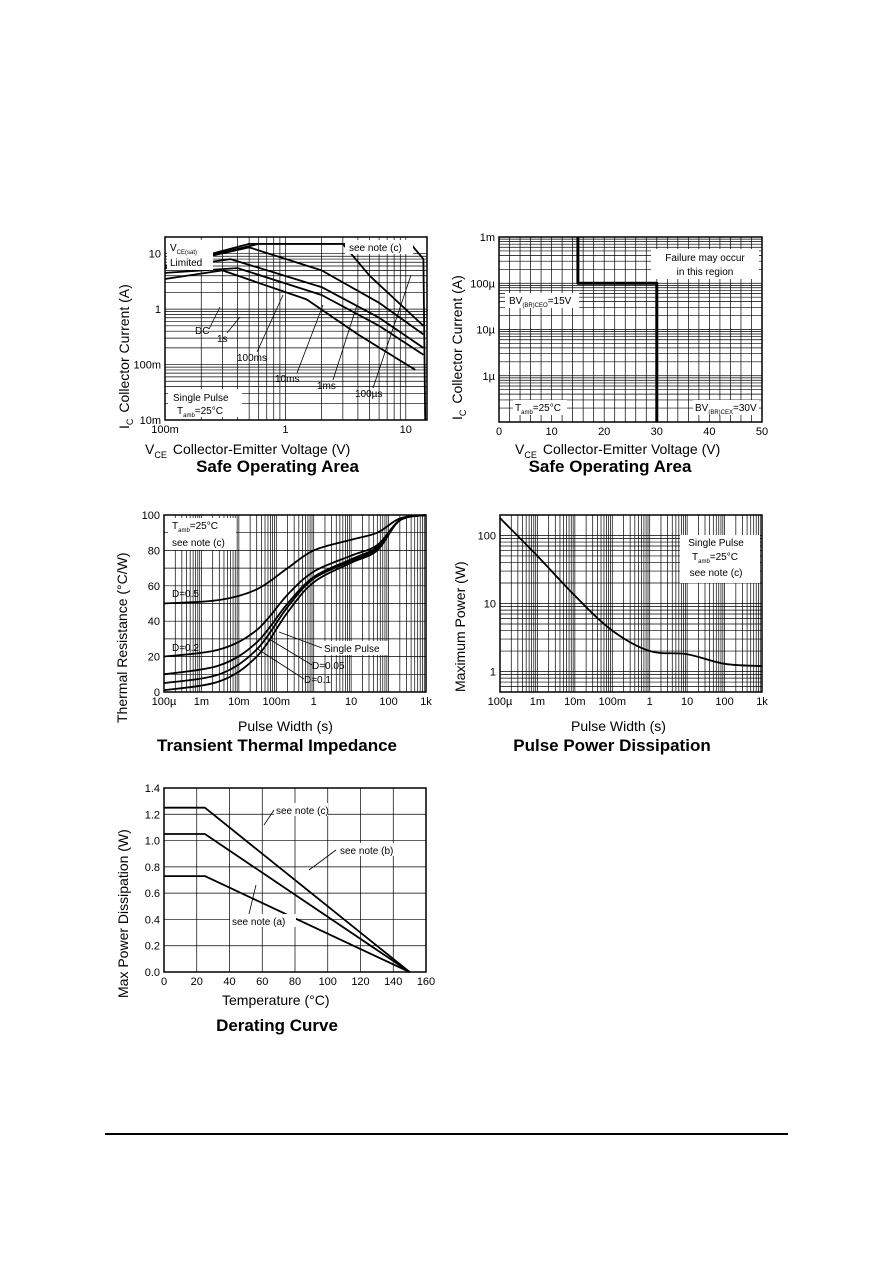  I want to click on y-tick-label: 0.6, so click(152, 894).